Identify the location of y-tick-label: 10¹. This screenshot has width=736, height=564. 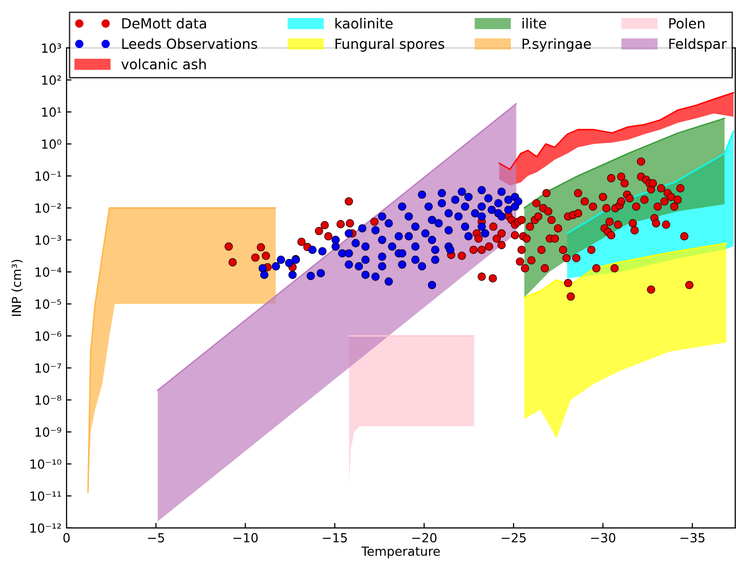
(51, 112).